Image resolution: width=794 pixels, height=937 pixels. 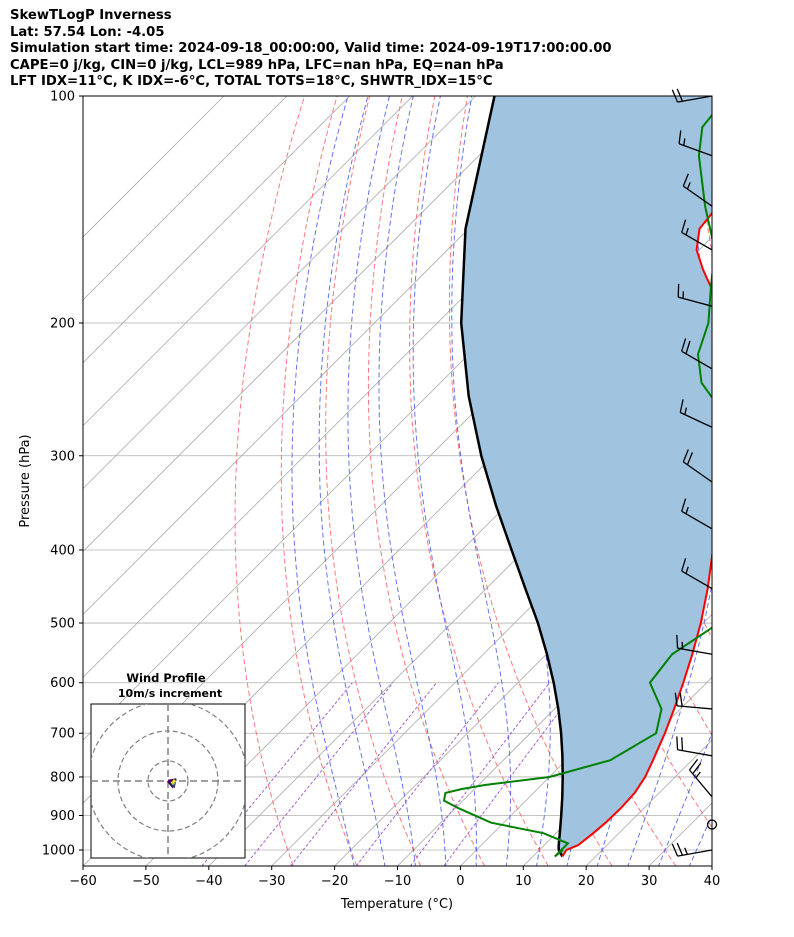 I want to click on x-tick-label: −60, so click(x=82, y=881).